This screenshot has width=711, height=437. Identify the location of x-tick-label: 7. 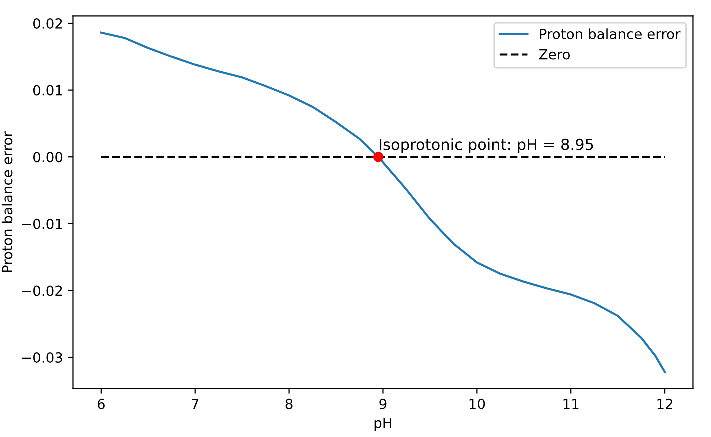
(195, 404).